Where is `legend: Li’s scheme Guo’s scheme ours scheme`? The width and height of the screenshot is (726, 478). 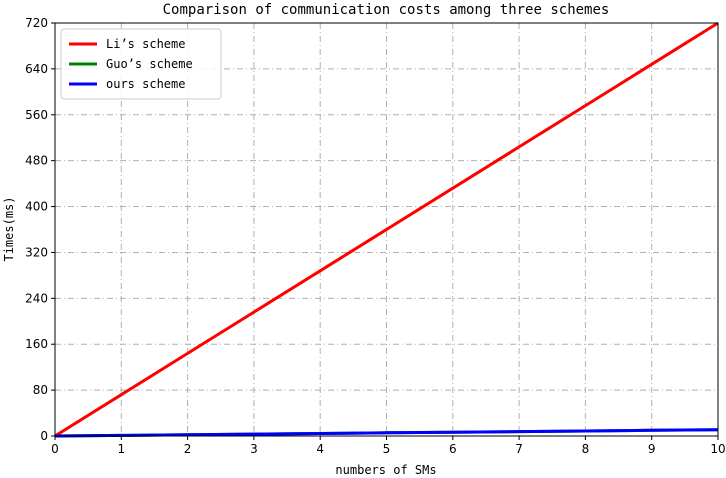 legend: Li’s scheme Guo’s scheme ours scheme is located at coordinates (141, 64).